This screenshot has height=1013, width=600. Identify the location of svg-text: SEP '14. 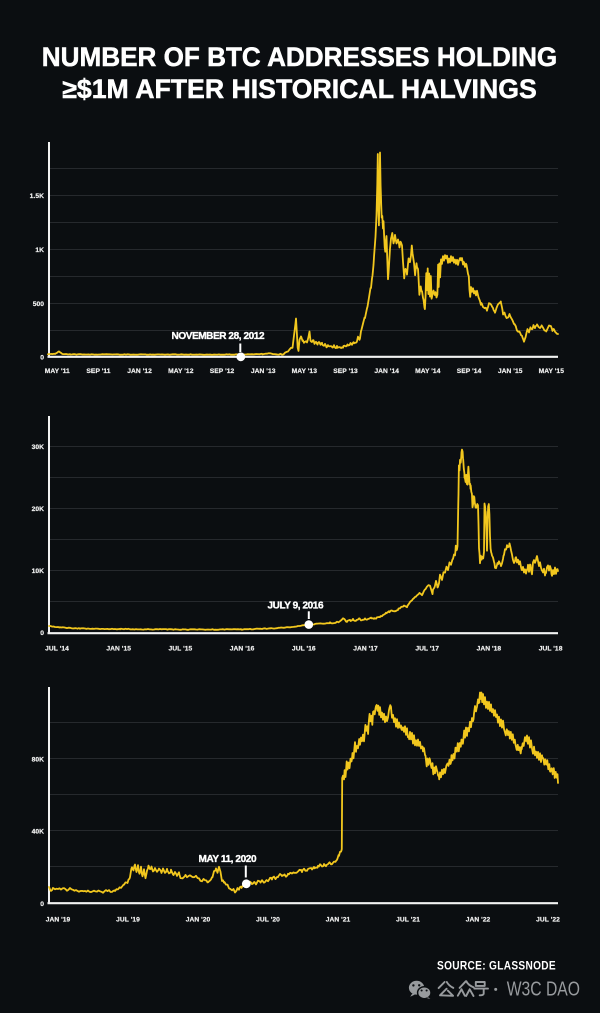
(469, 371).